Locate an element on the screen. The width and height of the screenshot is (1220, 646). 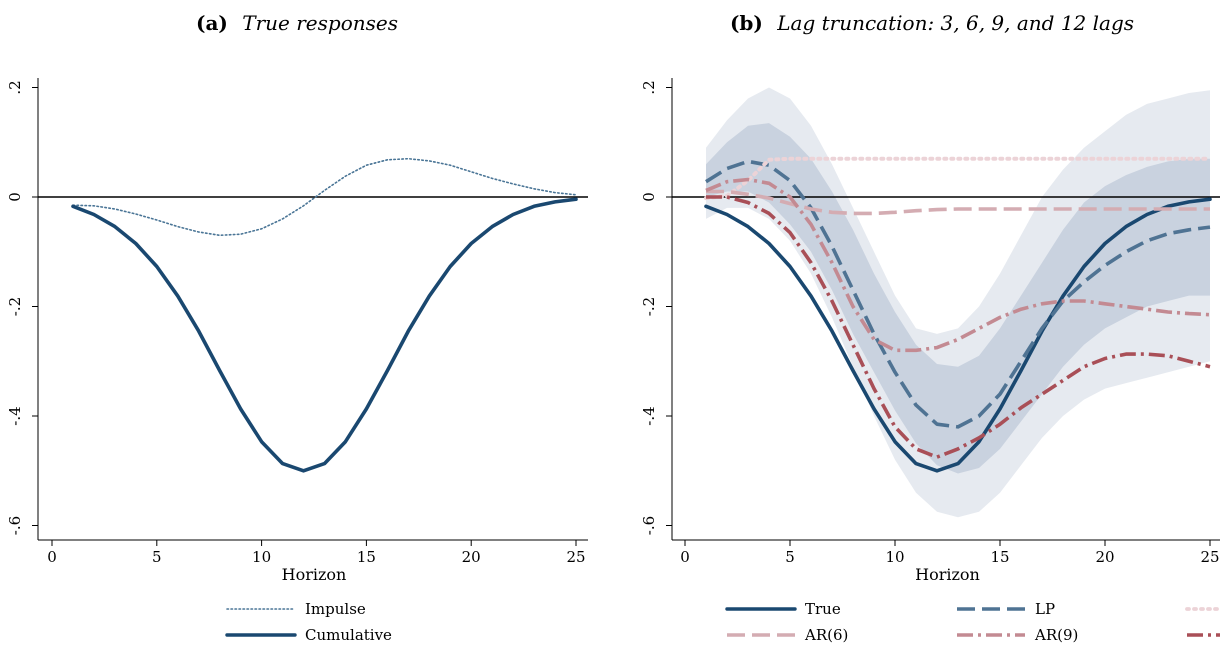
legend-item-impulse: Impulse is located at coordinates (296, 609).